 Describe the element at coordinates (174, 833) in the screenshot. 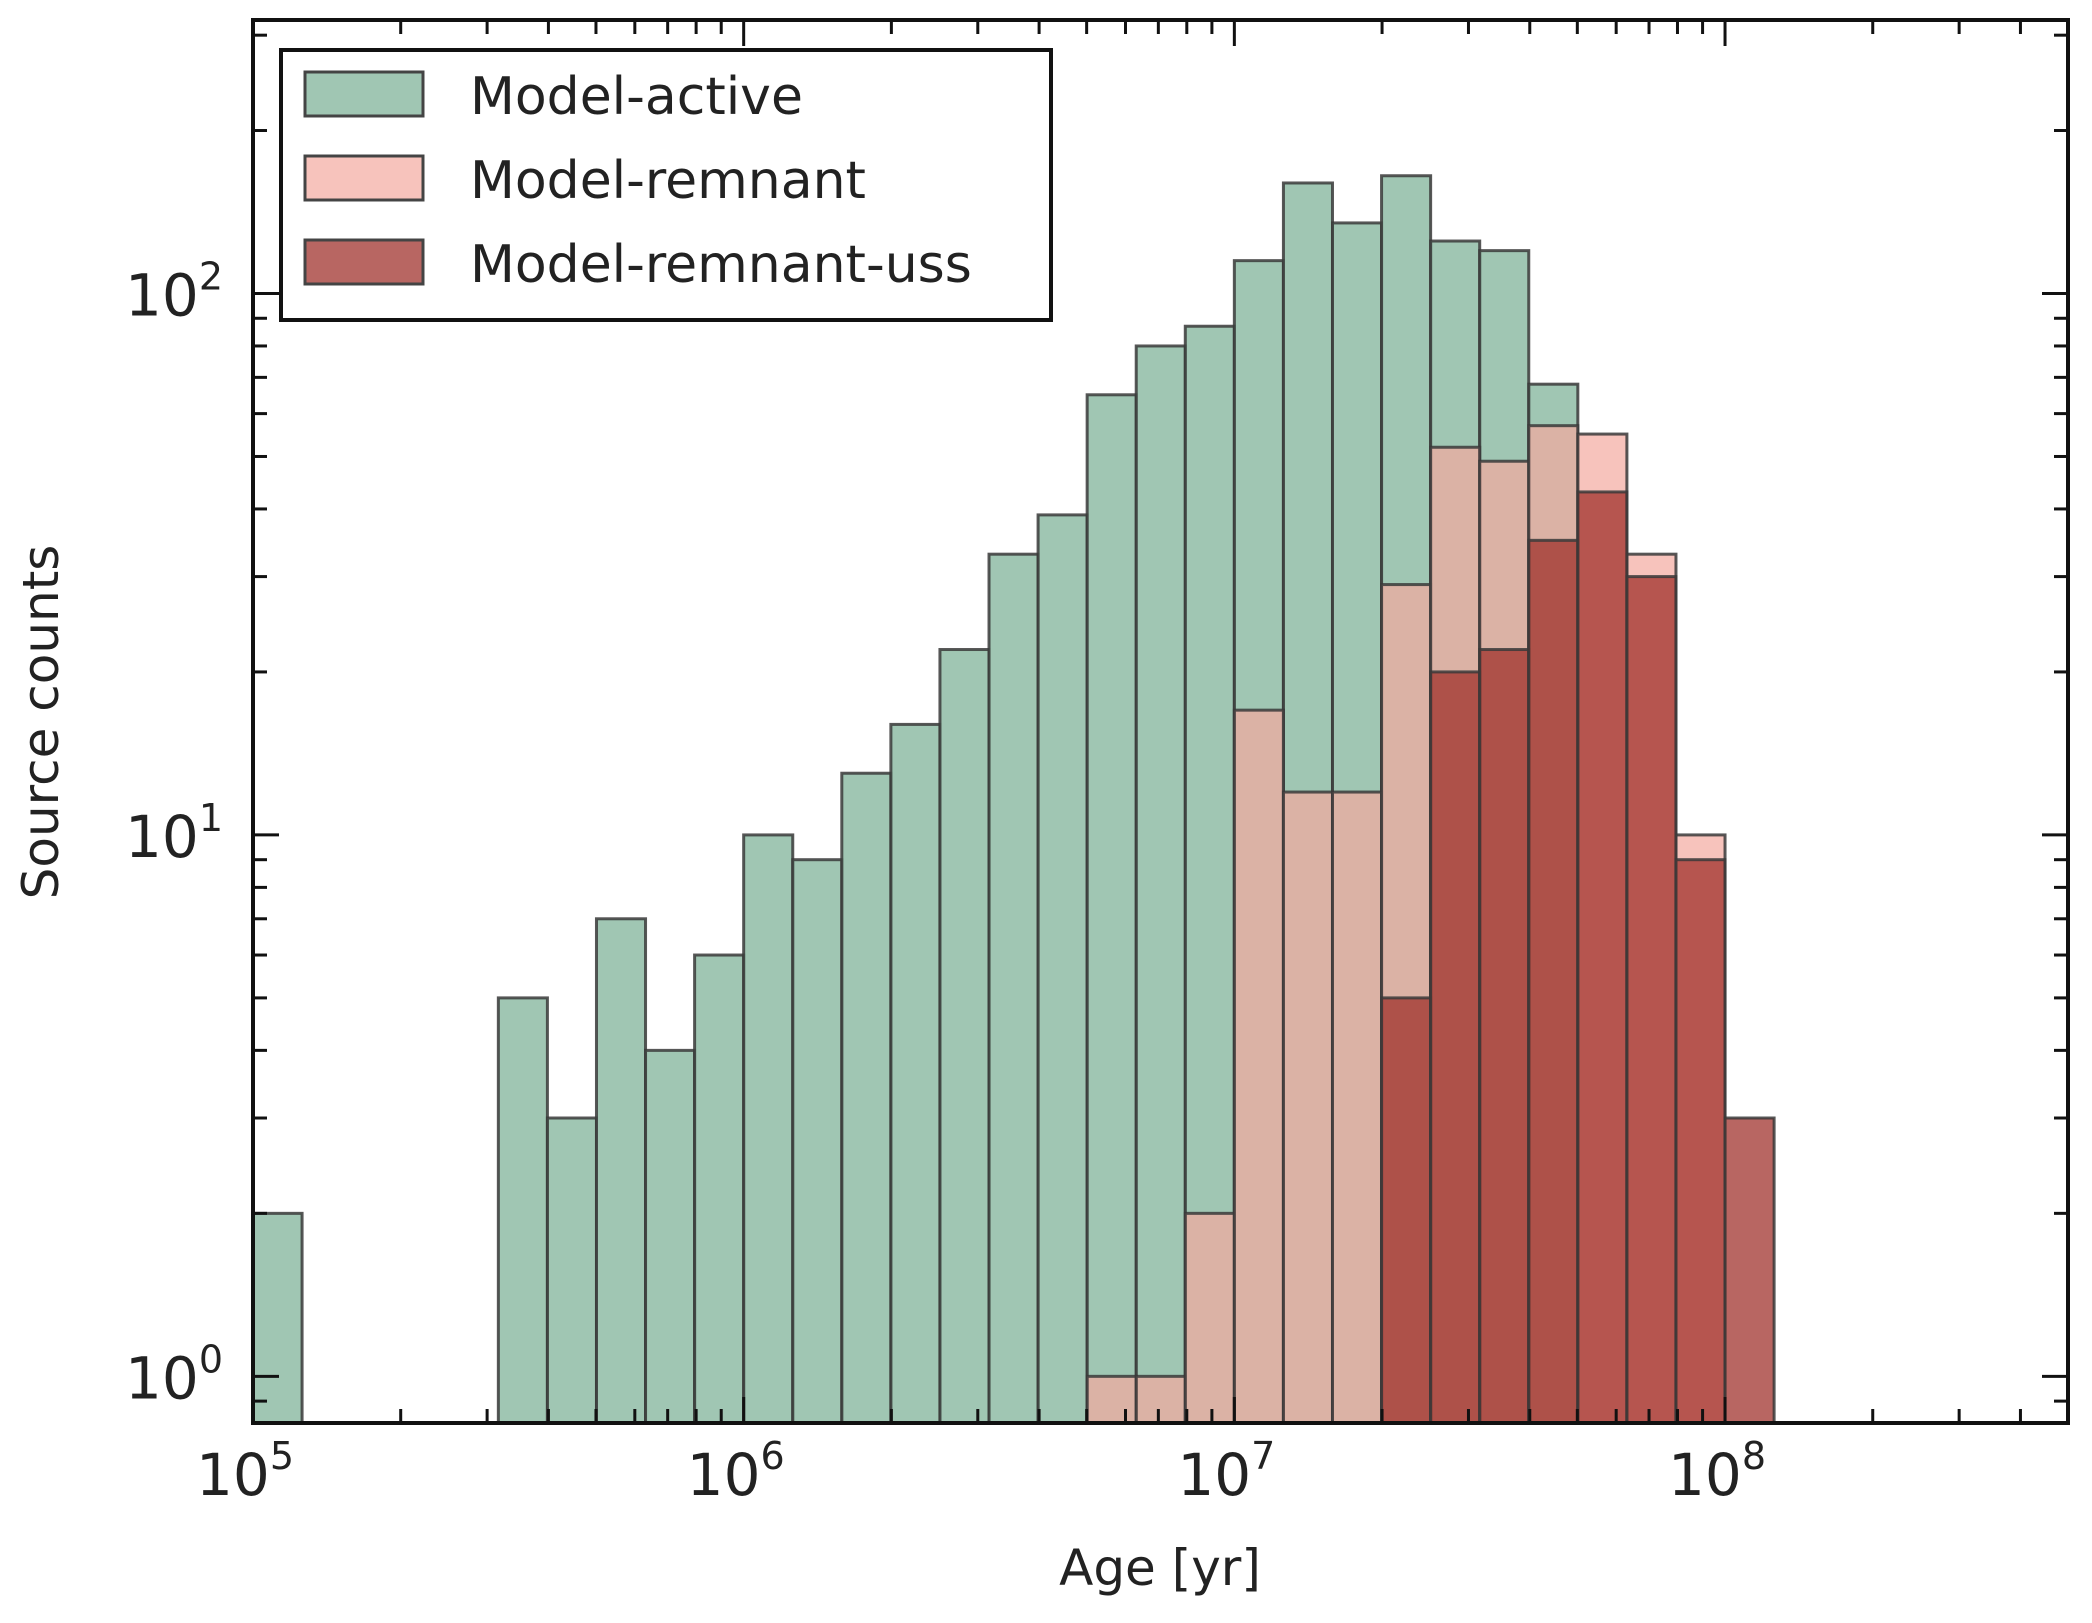

I see `y-tick-label-1e1: 10¹` at that location.